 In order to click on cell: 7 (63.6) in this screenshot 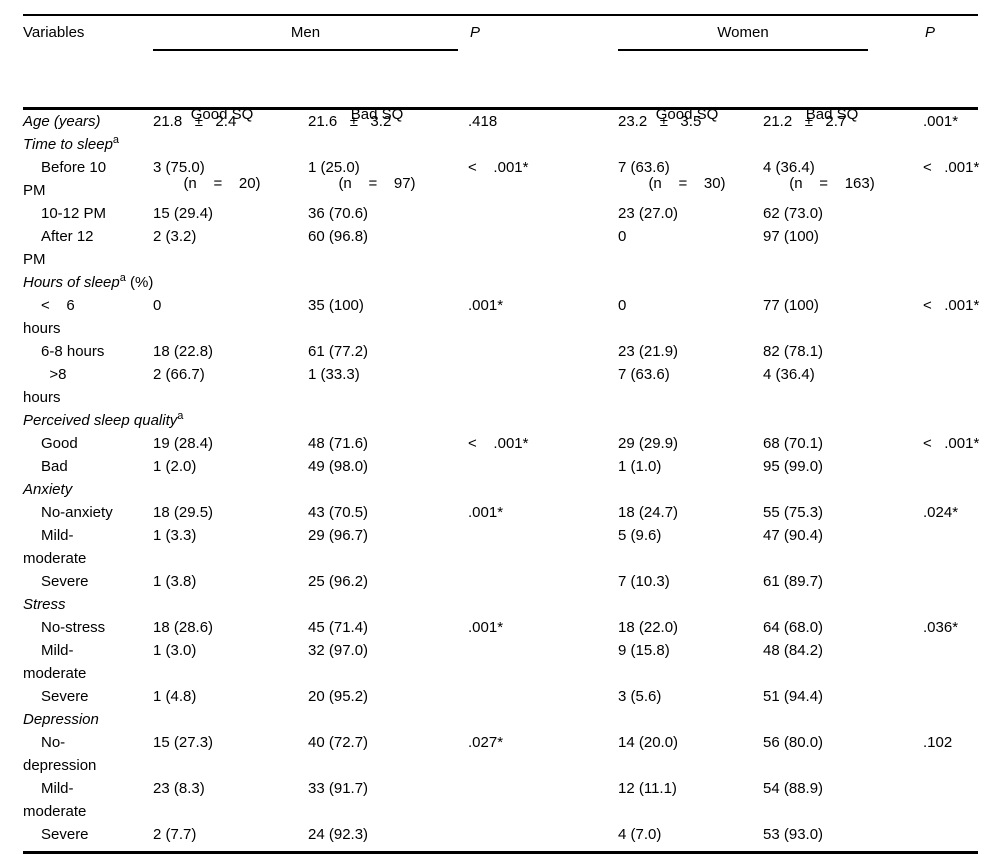, I will do `click(644, 374)`.